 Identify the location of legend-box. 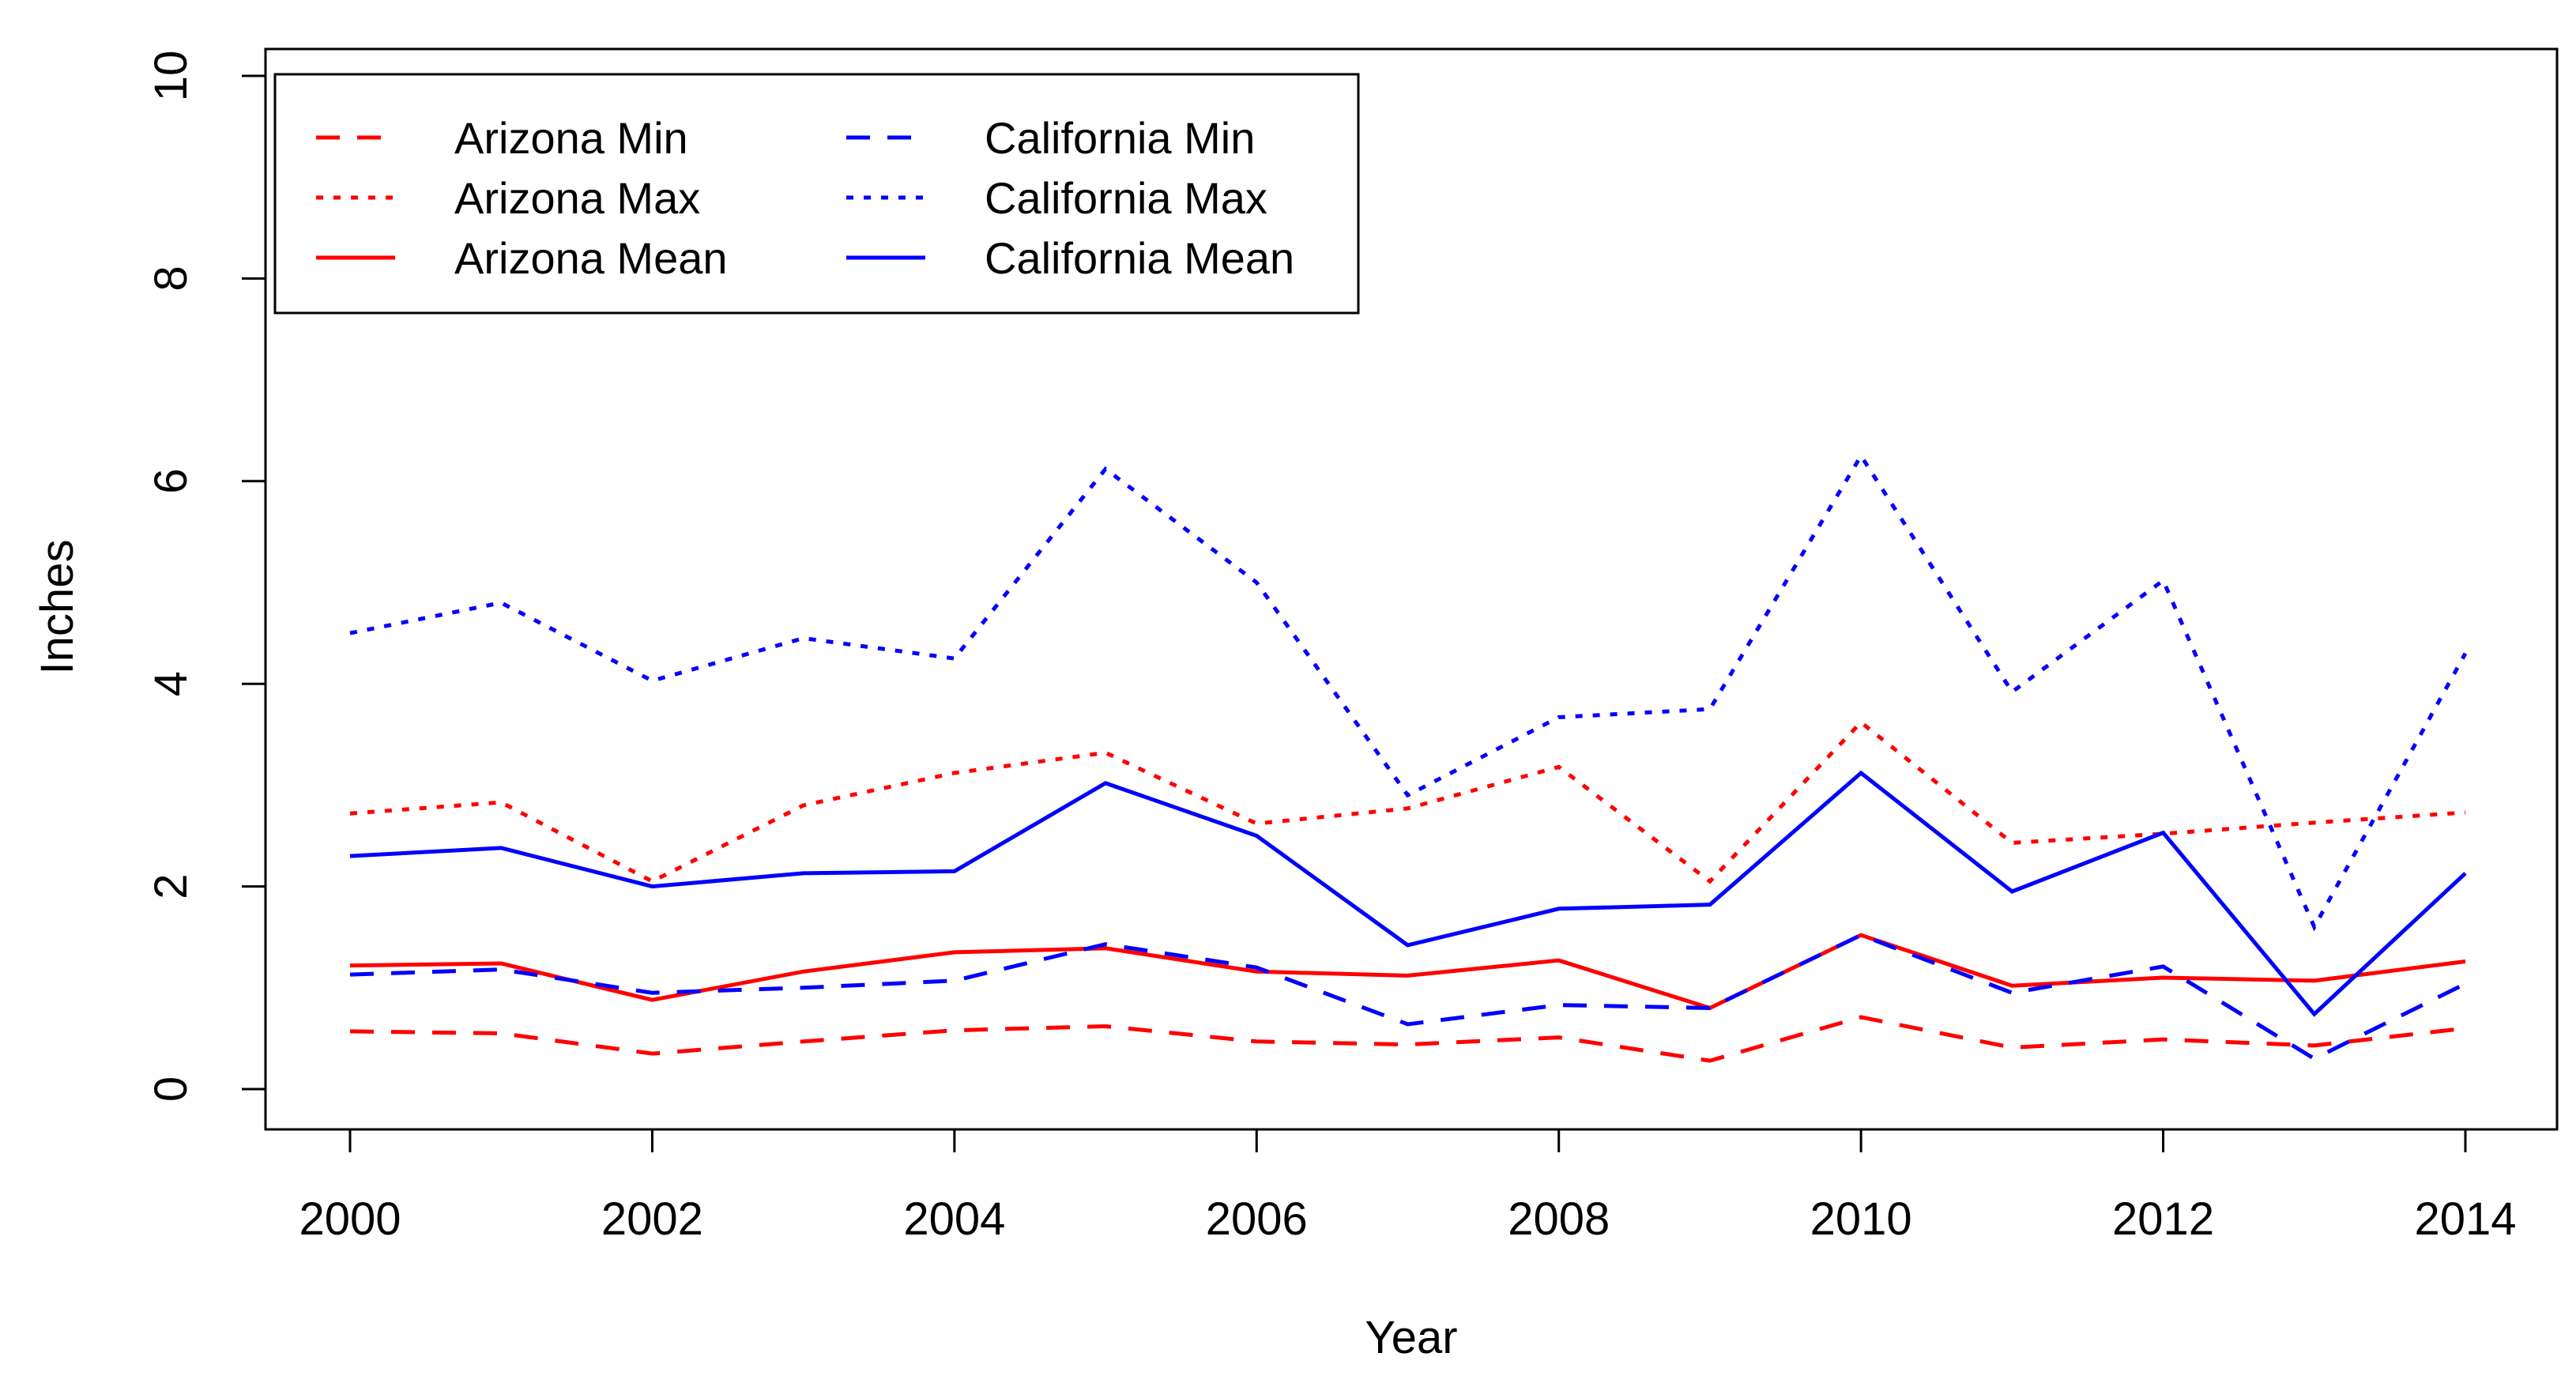
(816, 194).